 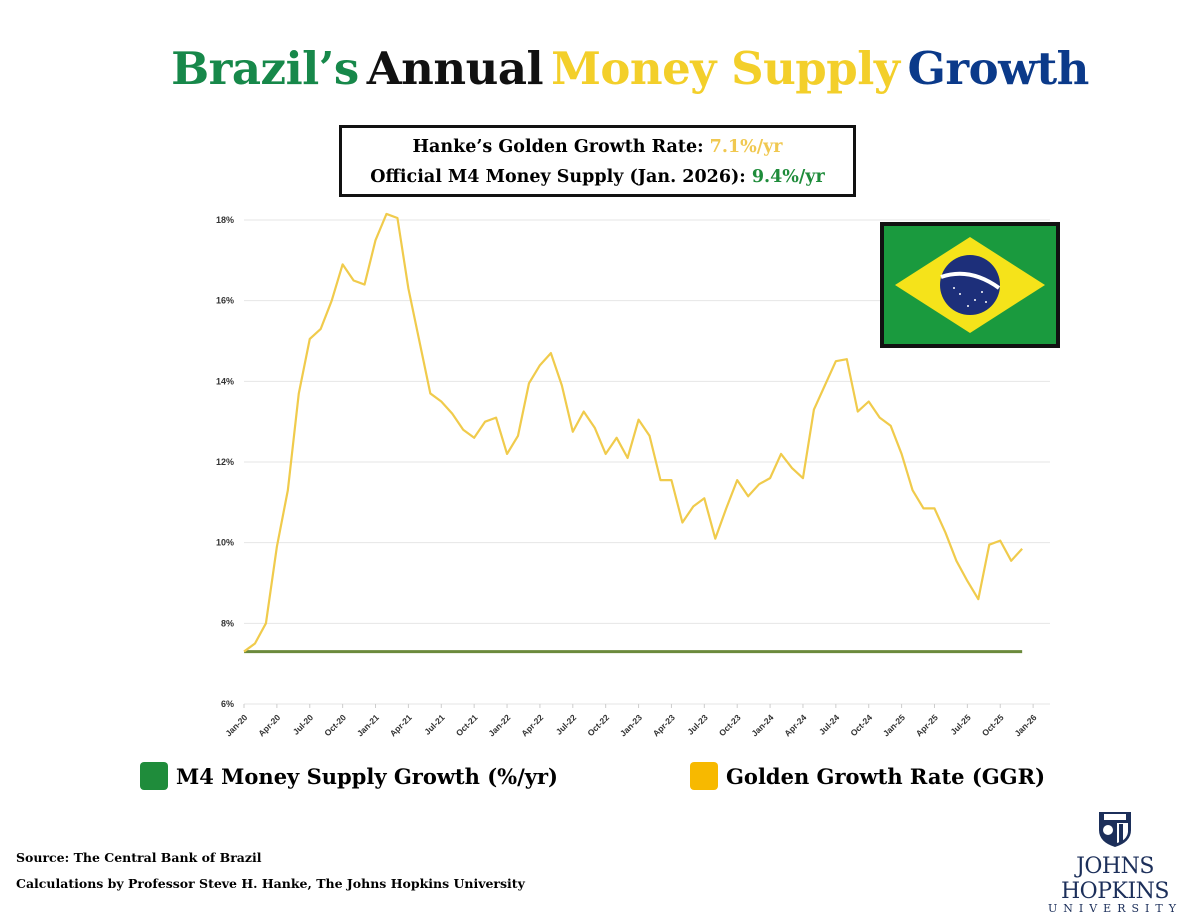 I want to click on logo-sub: UNIVERSITY, so click(x=1115, y=908).